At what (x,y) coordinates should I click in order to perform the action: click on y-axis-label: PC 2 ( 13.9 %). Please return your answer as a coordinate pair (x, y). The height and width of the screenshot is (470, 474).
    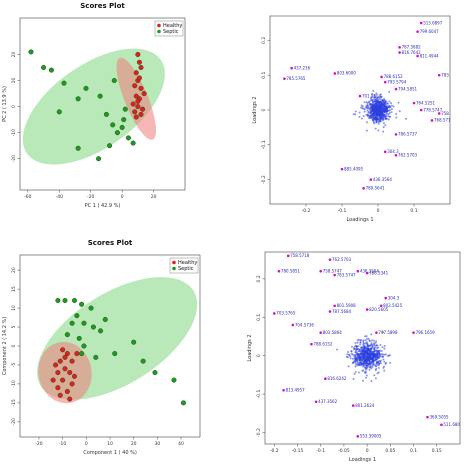
    Looking at the image, I should click on (5, 104).